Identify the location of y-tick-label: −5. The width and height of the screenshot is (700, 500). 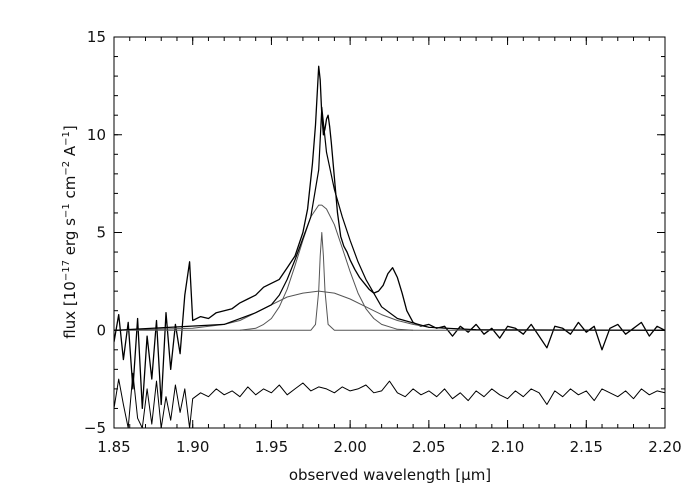
(95, 428).